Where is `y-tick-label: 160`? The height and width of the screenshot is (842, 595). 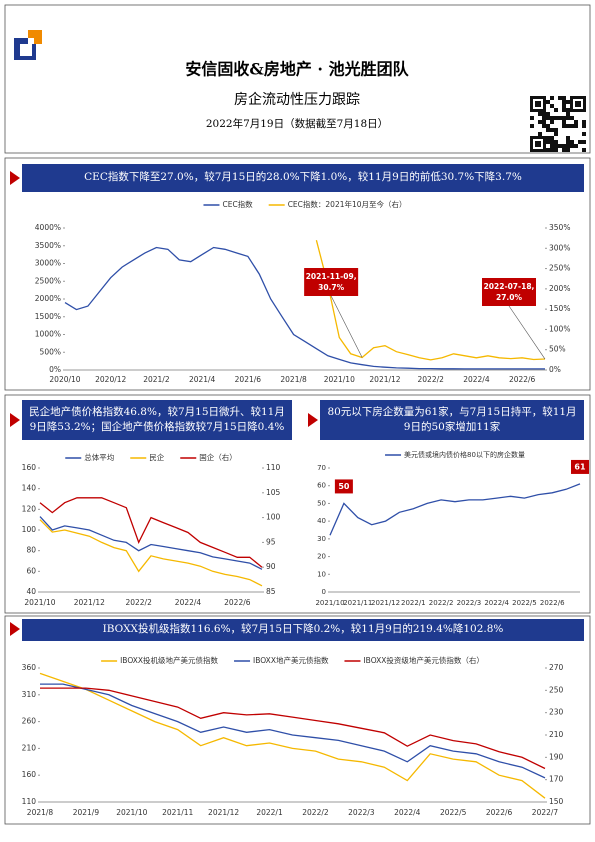
y-tick-label: 160 is located at coordinates (29, 467).